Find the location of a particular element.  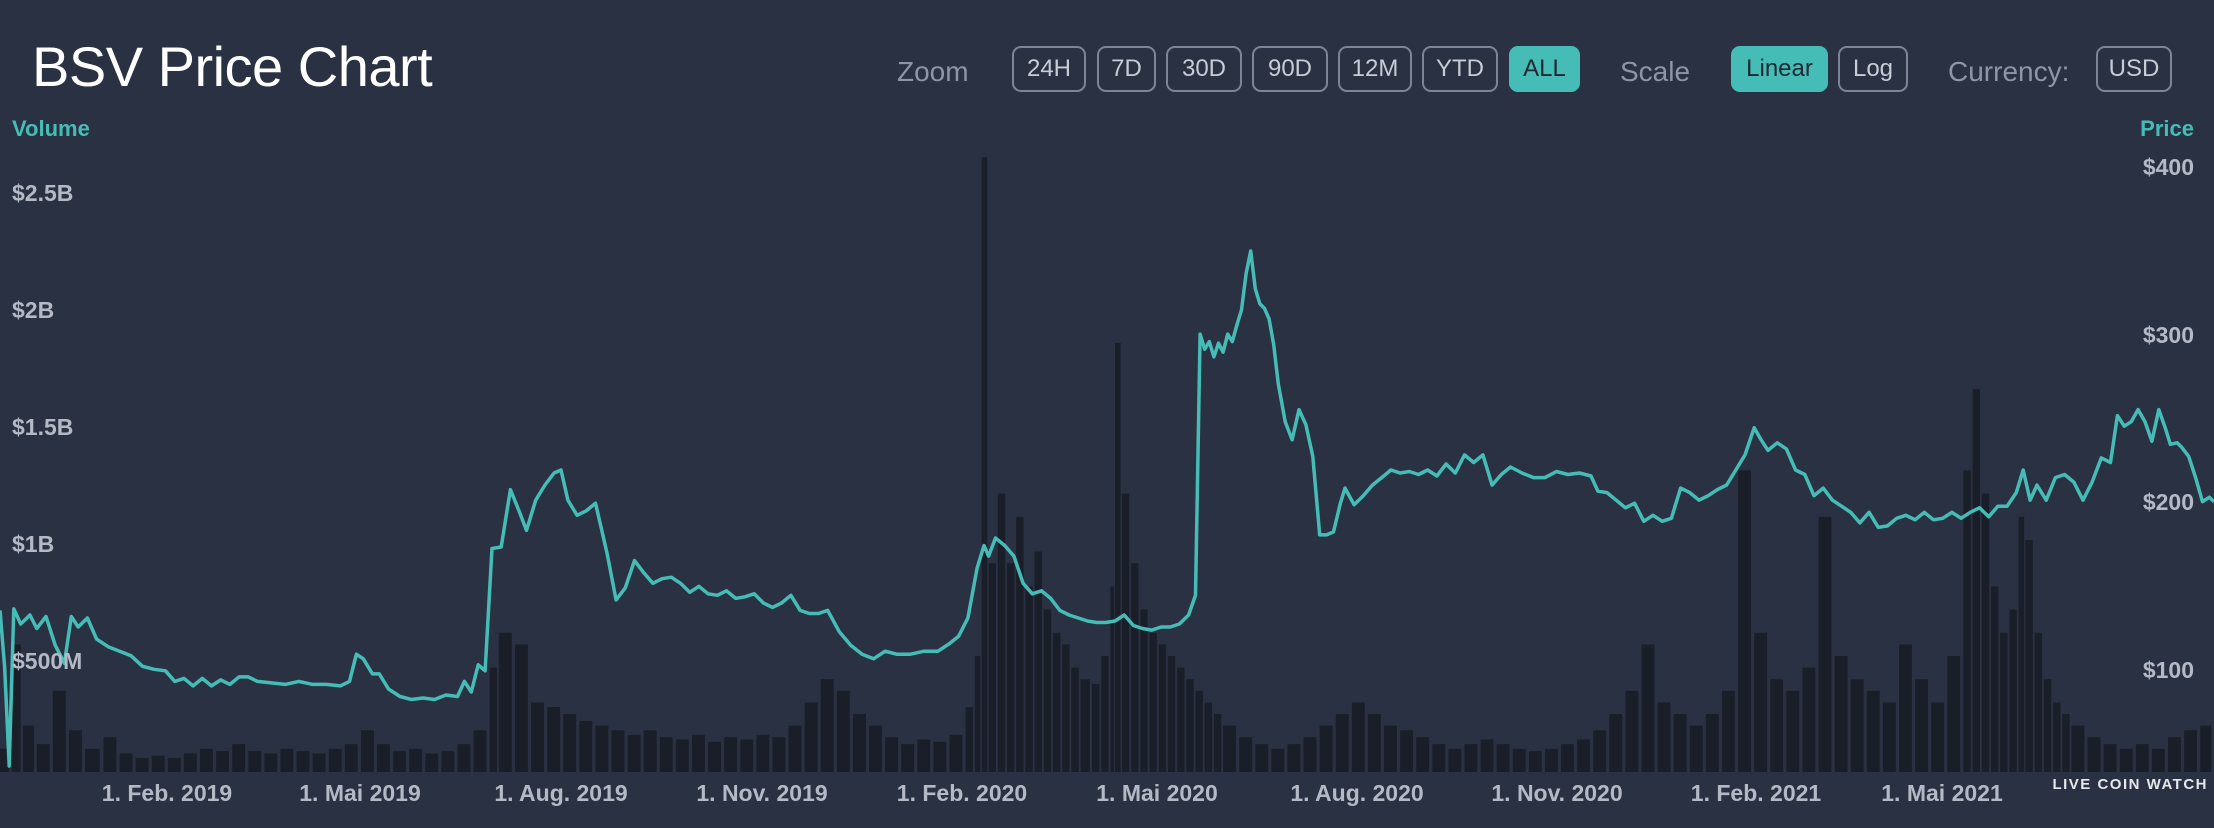

currency-label: Currency: is located at coordinates (2009, 71).